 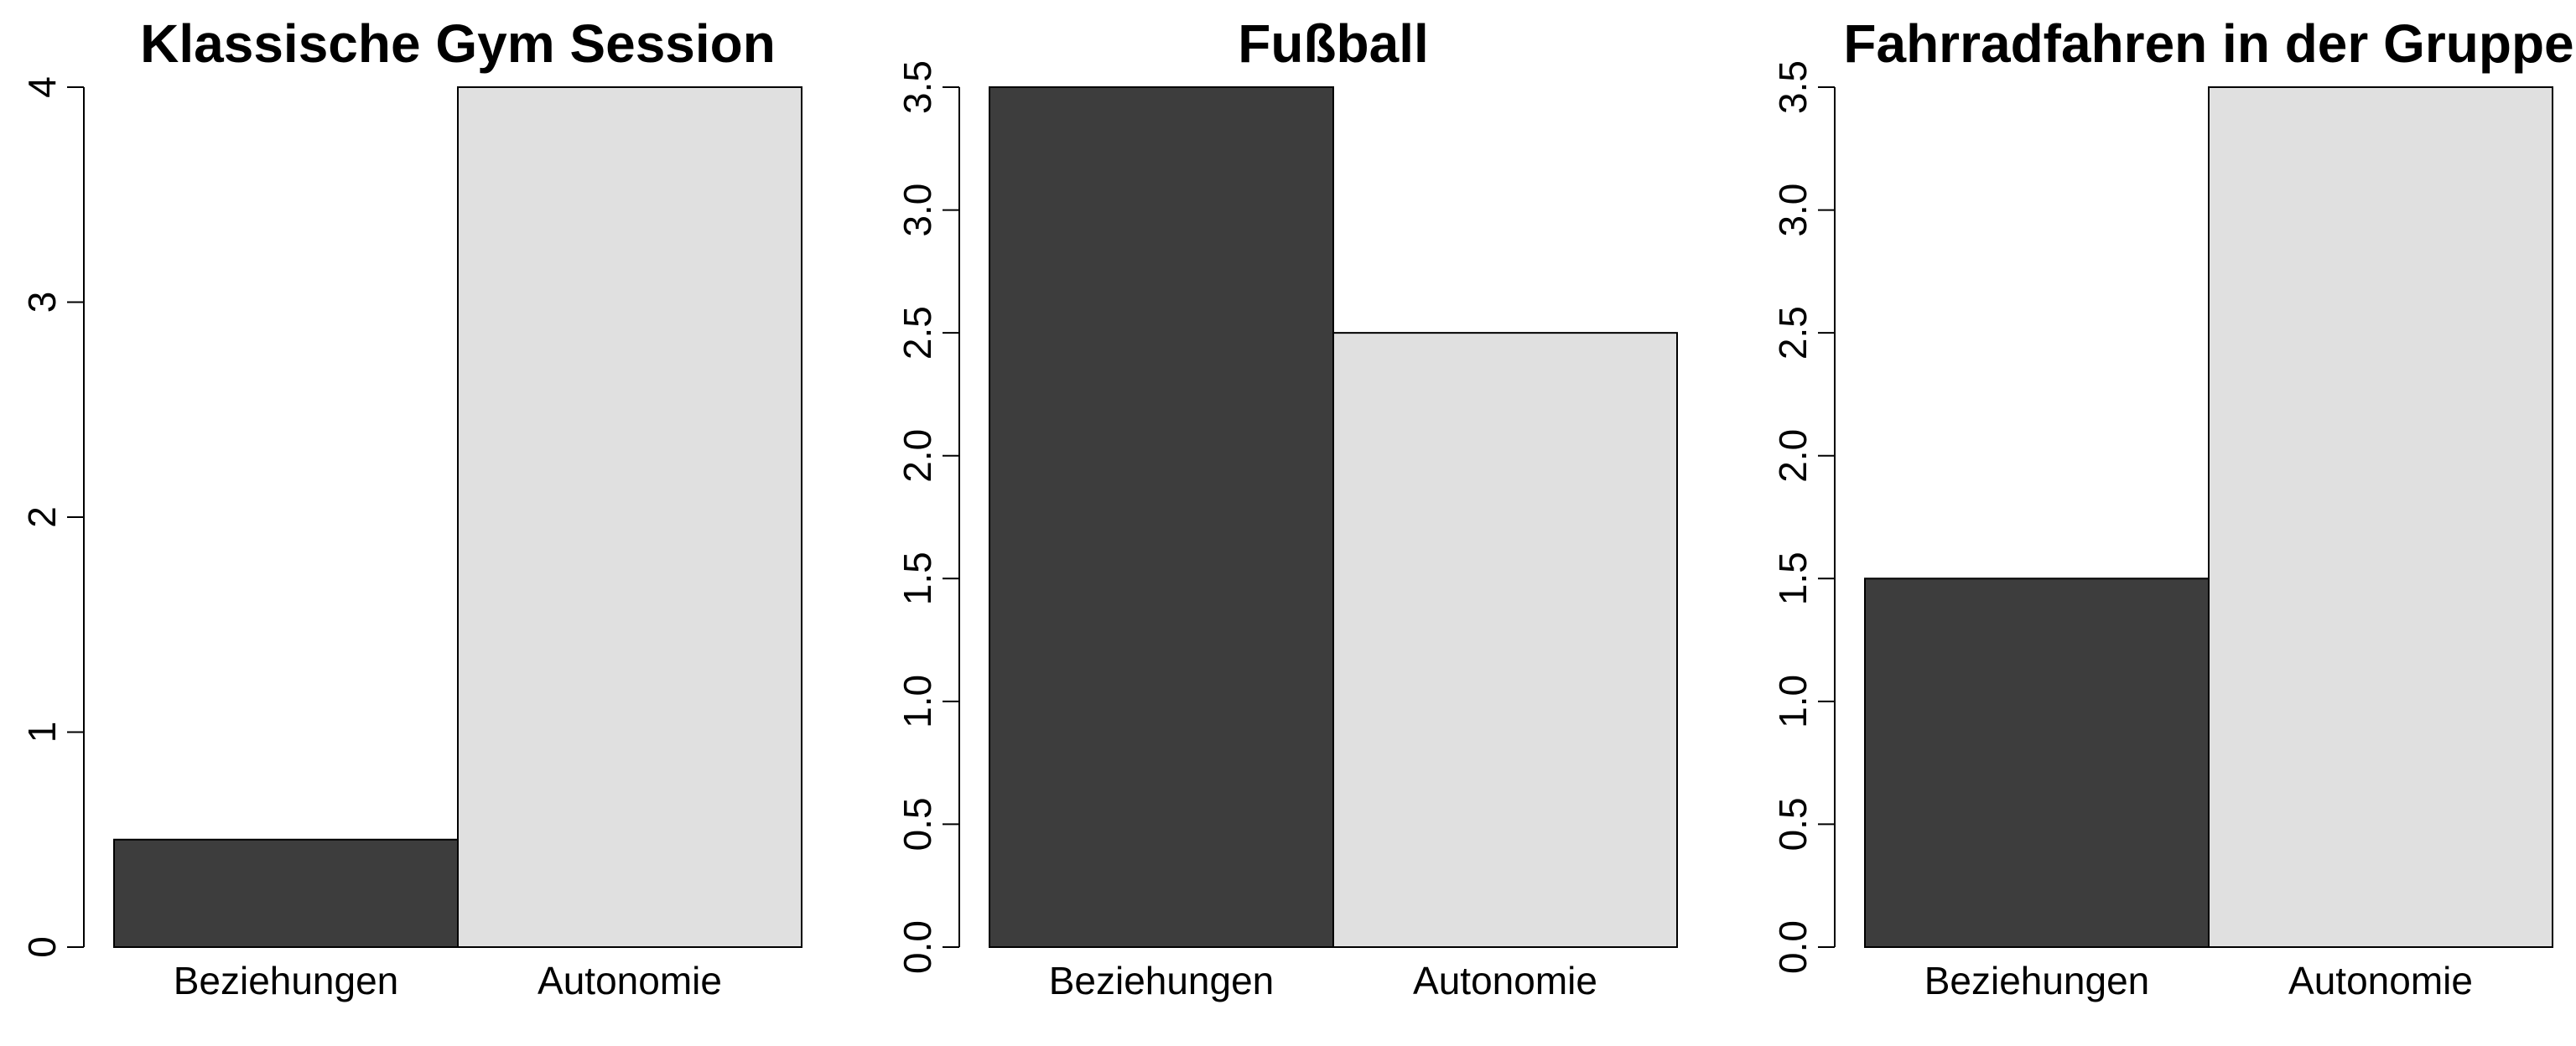 I want to click on y-tick-label: 4, so click(x=42, y=87).